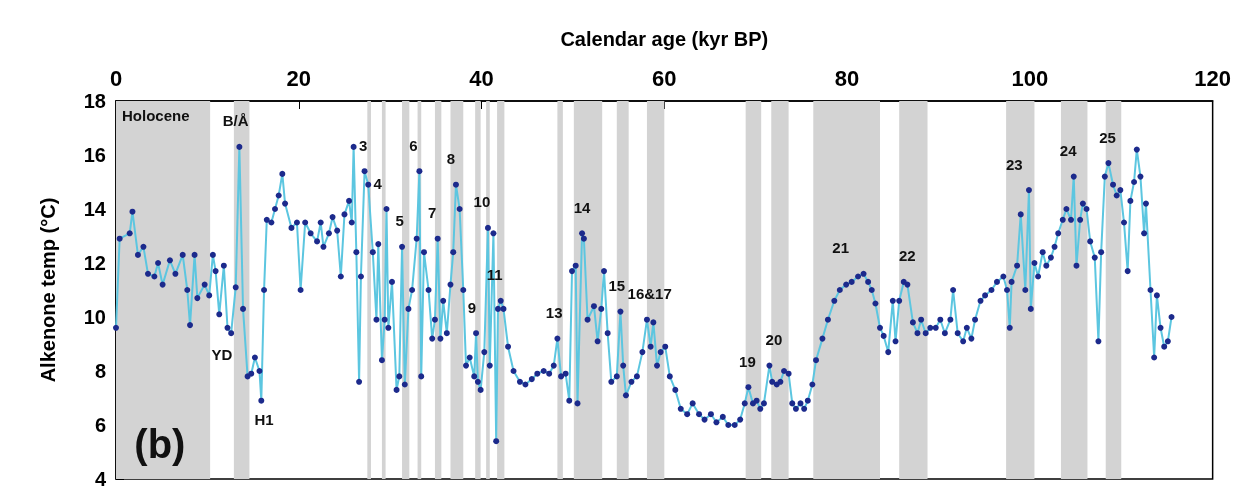 The height and width of the screenshot is (497, 1242). What do you see at coordinates (554, 313) in the screenshot?
I see `band-label: 13` at bounding box center [554, 313].